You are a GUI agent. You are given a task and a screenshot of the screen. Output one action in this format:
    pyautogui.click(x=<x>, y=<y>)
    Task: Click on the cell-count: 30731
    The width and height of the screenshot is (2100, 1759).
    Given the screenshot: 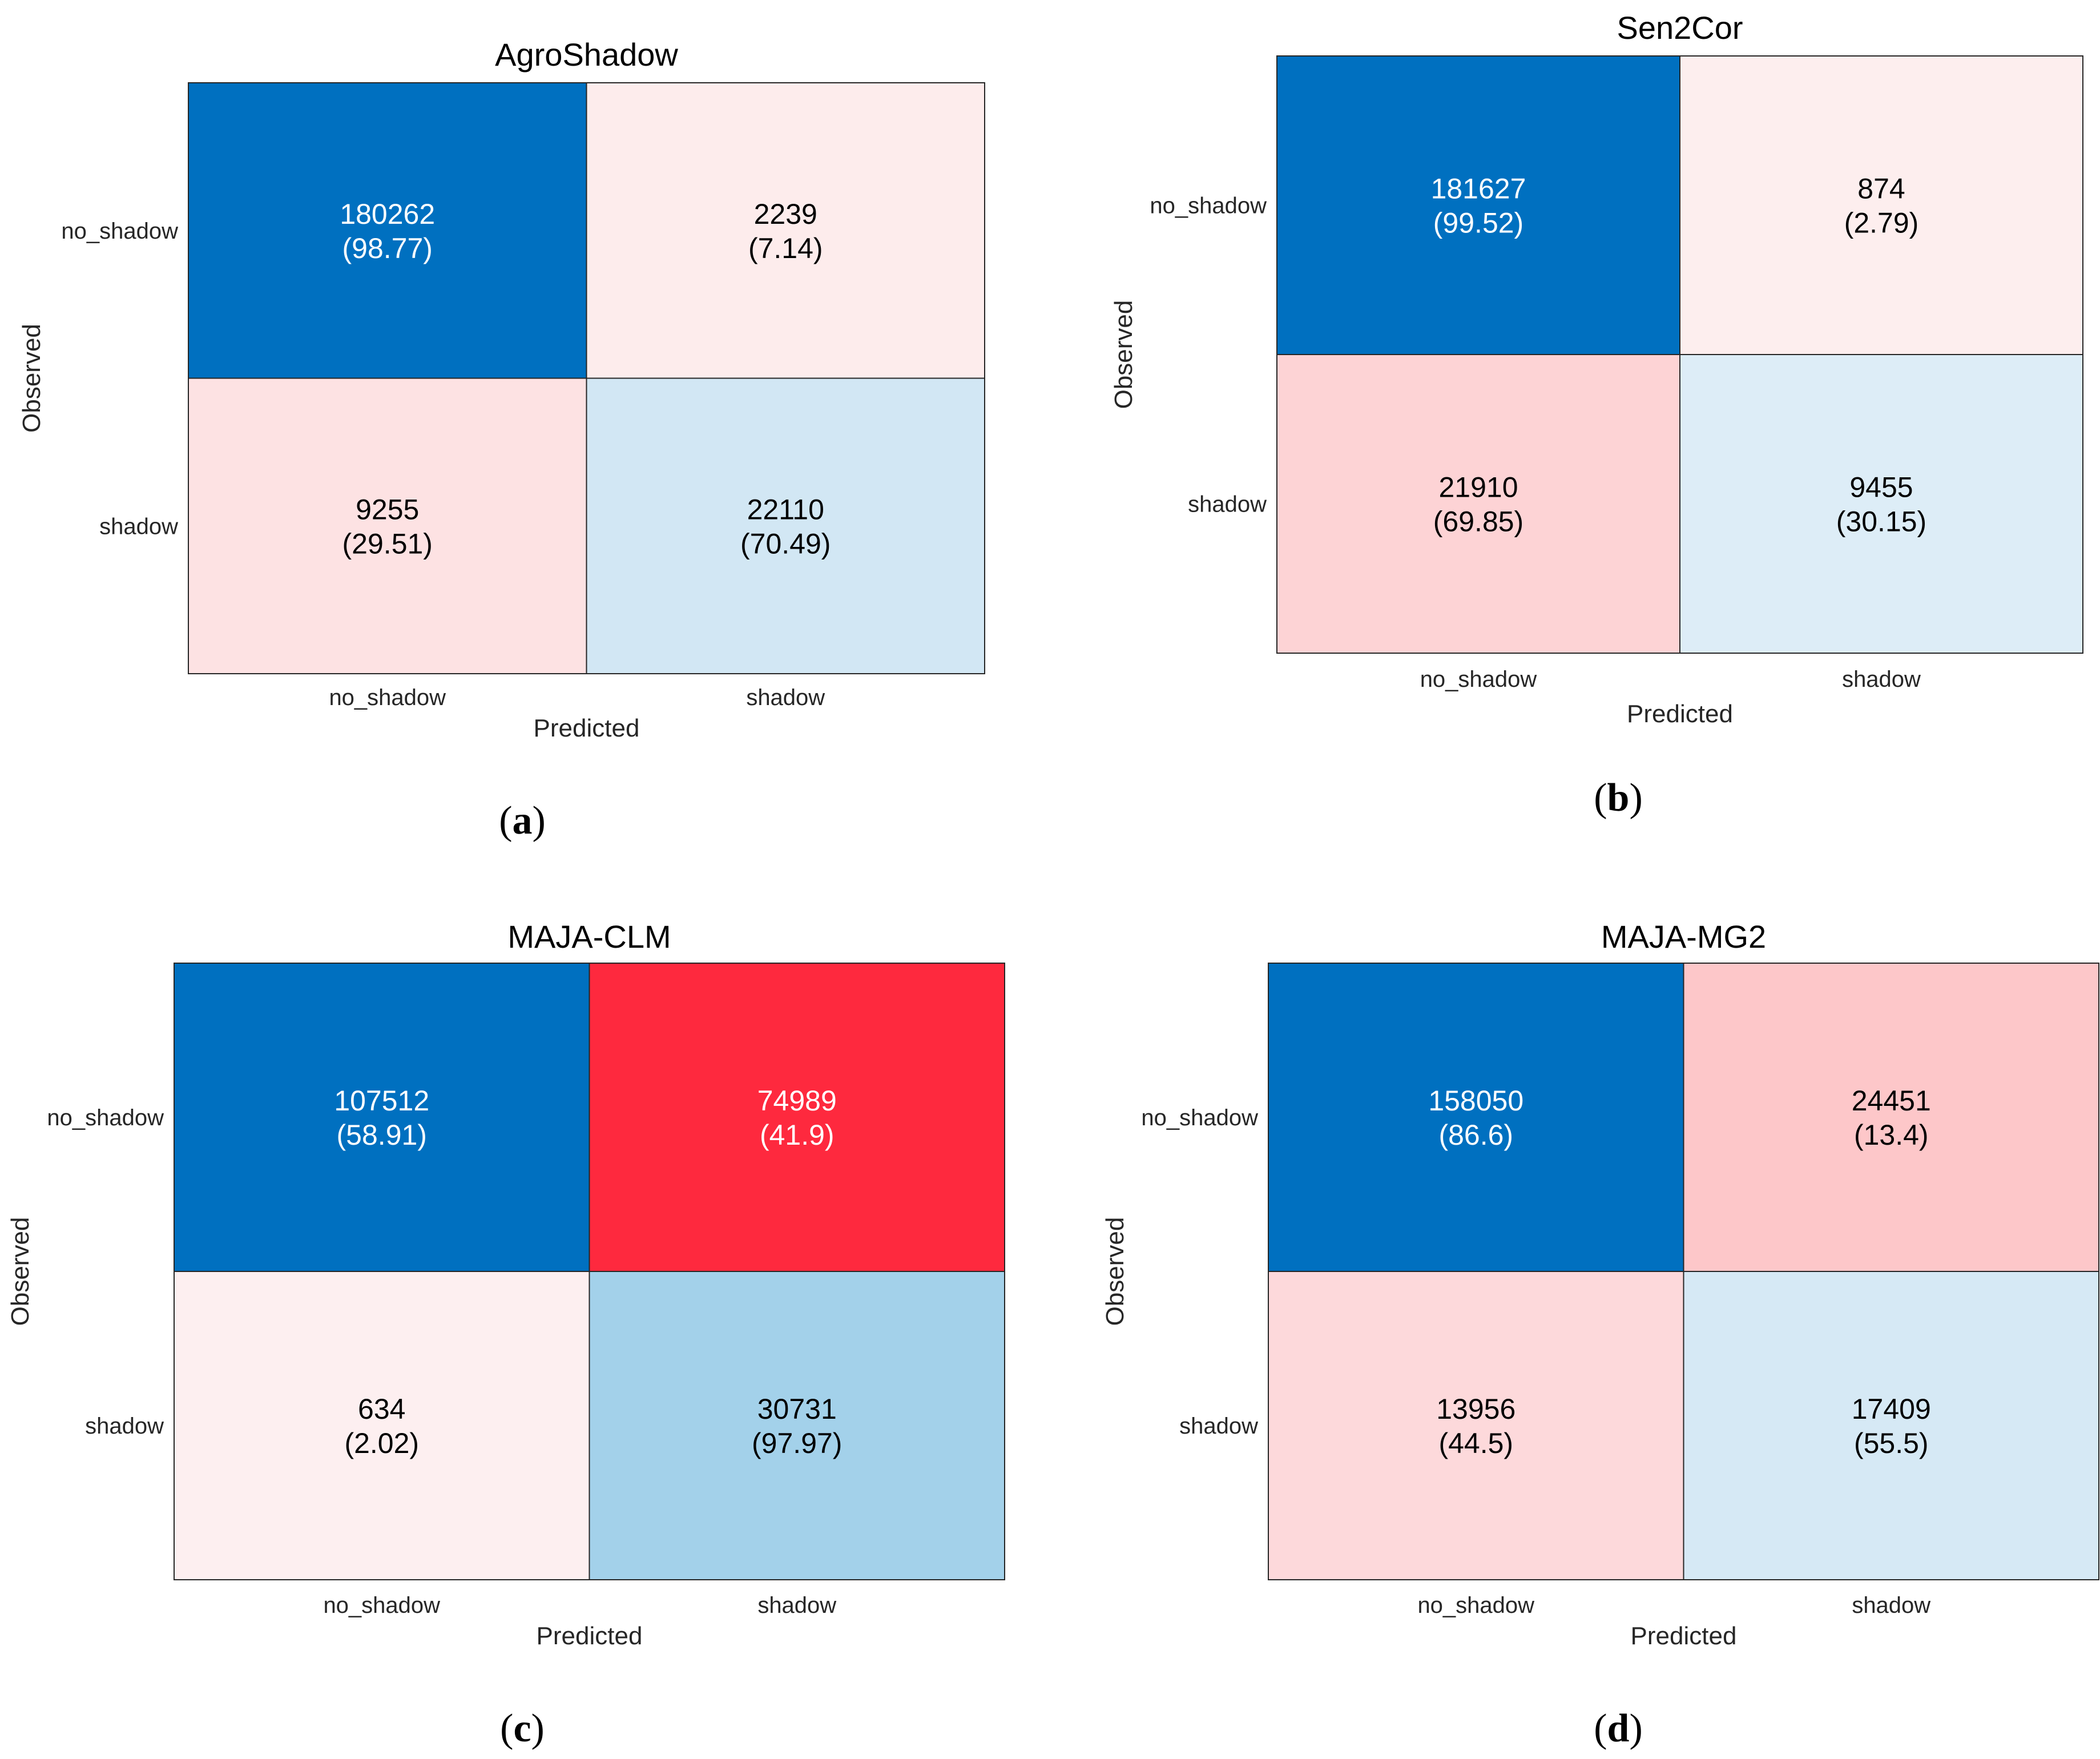 What is the action you would take?
    pyautogui.click(x=797, y=1409)
    